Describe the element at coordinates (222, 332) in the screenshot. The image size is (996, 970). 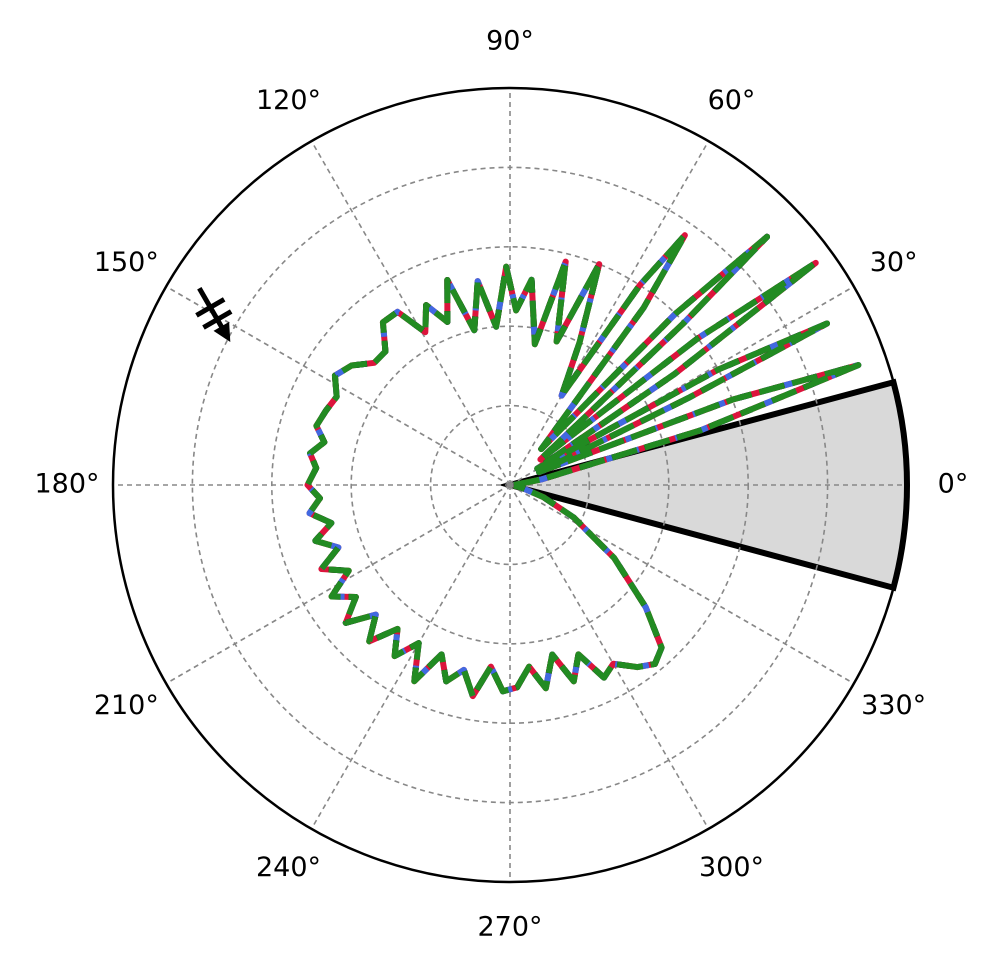
I see `marker-head` at that location.